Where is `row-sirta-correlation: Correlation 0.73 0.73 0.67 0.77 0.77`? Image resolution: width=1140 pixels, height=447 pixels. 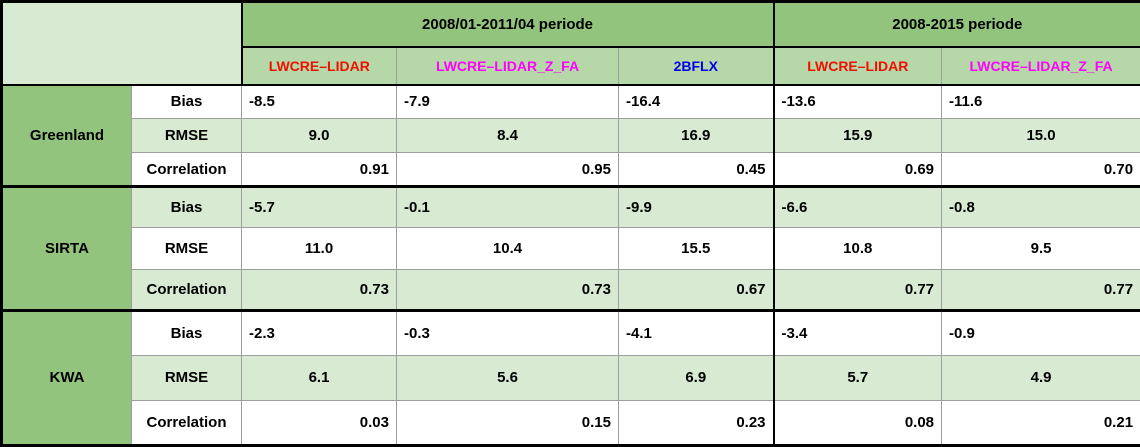
row-sirta-correlation: Correlation 0.73 0.73 0.67 0.77 0.77 is located at coordinates (571, 290).